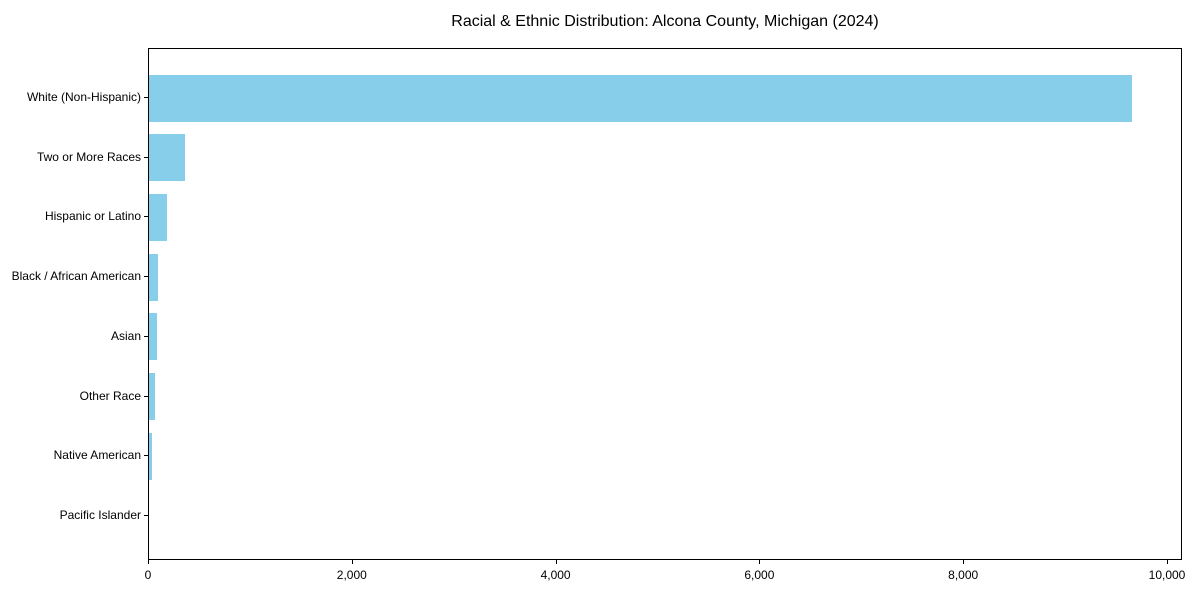 This screenshot has height=600, width=1200. What do you see at coordinates (152, 397) in the screenshot?
I see `bar-other-race` at bounding box center [152, 397].